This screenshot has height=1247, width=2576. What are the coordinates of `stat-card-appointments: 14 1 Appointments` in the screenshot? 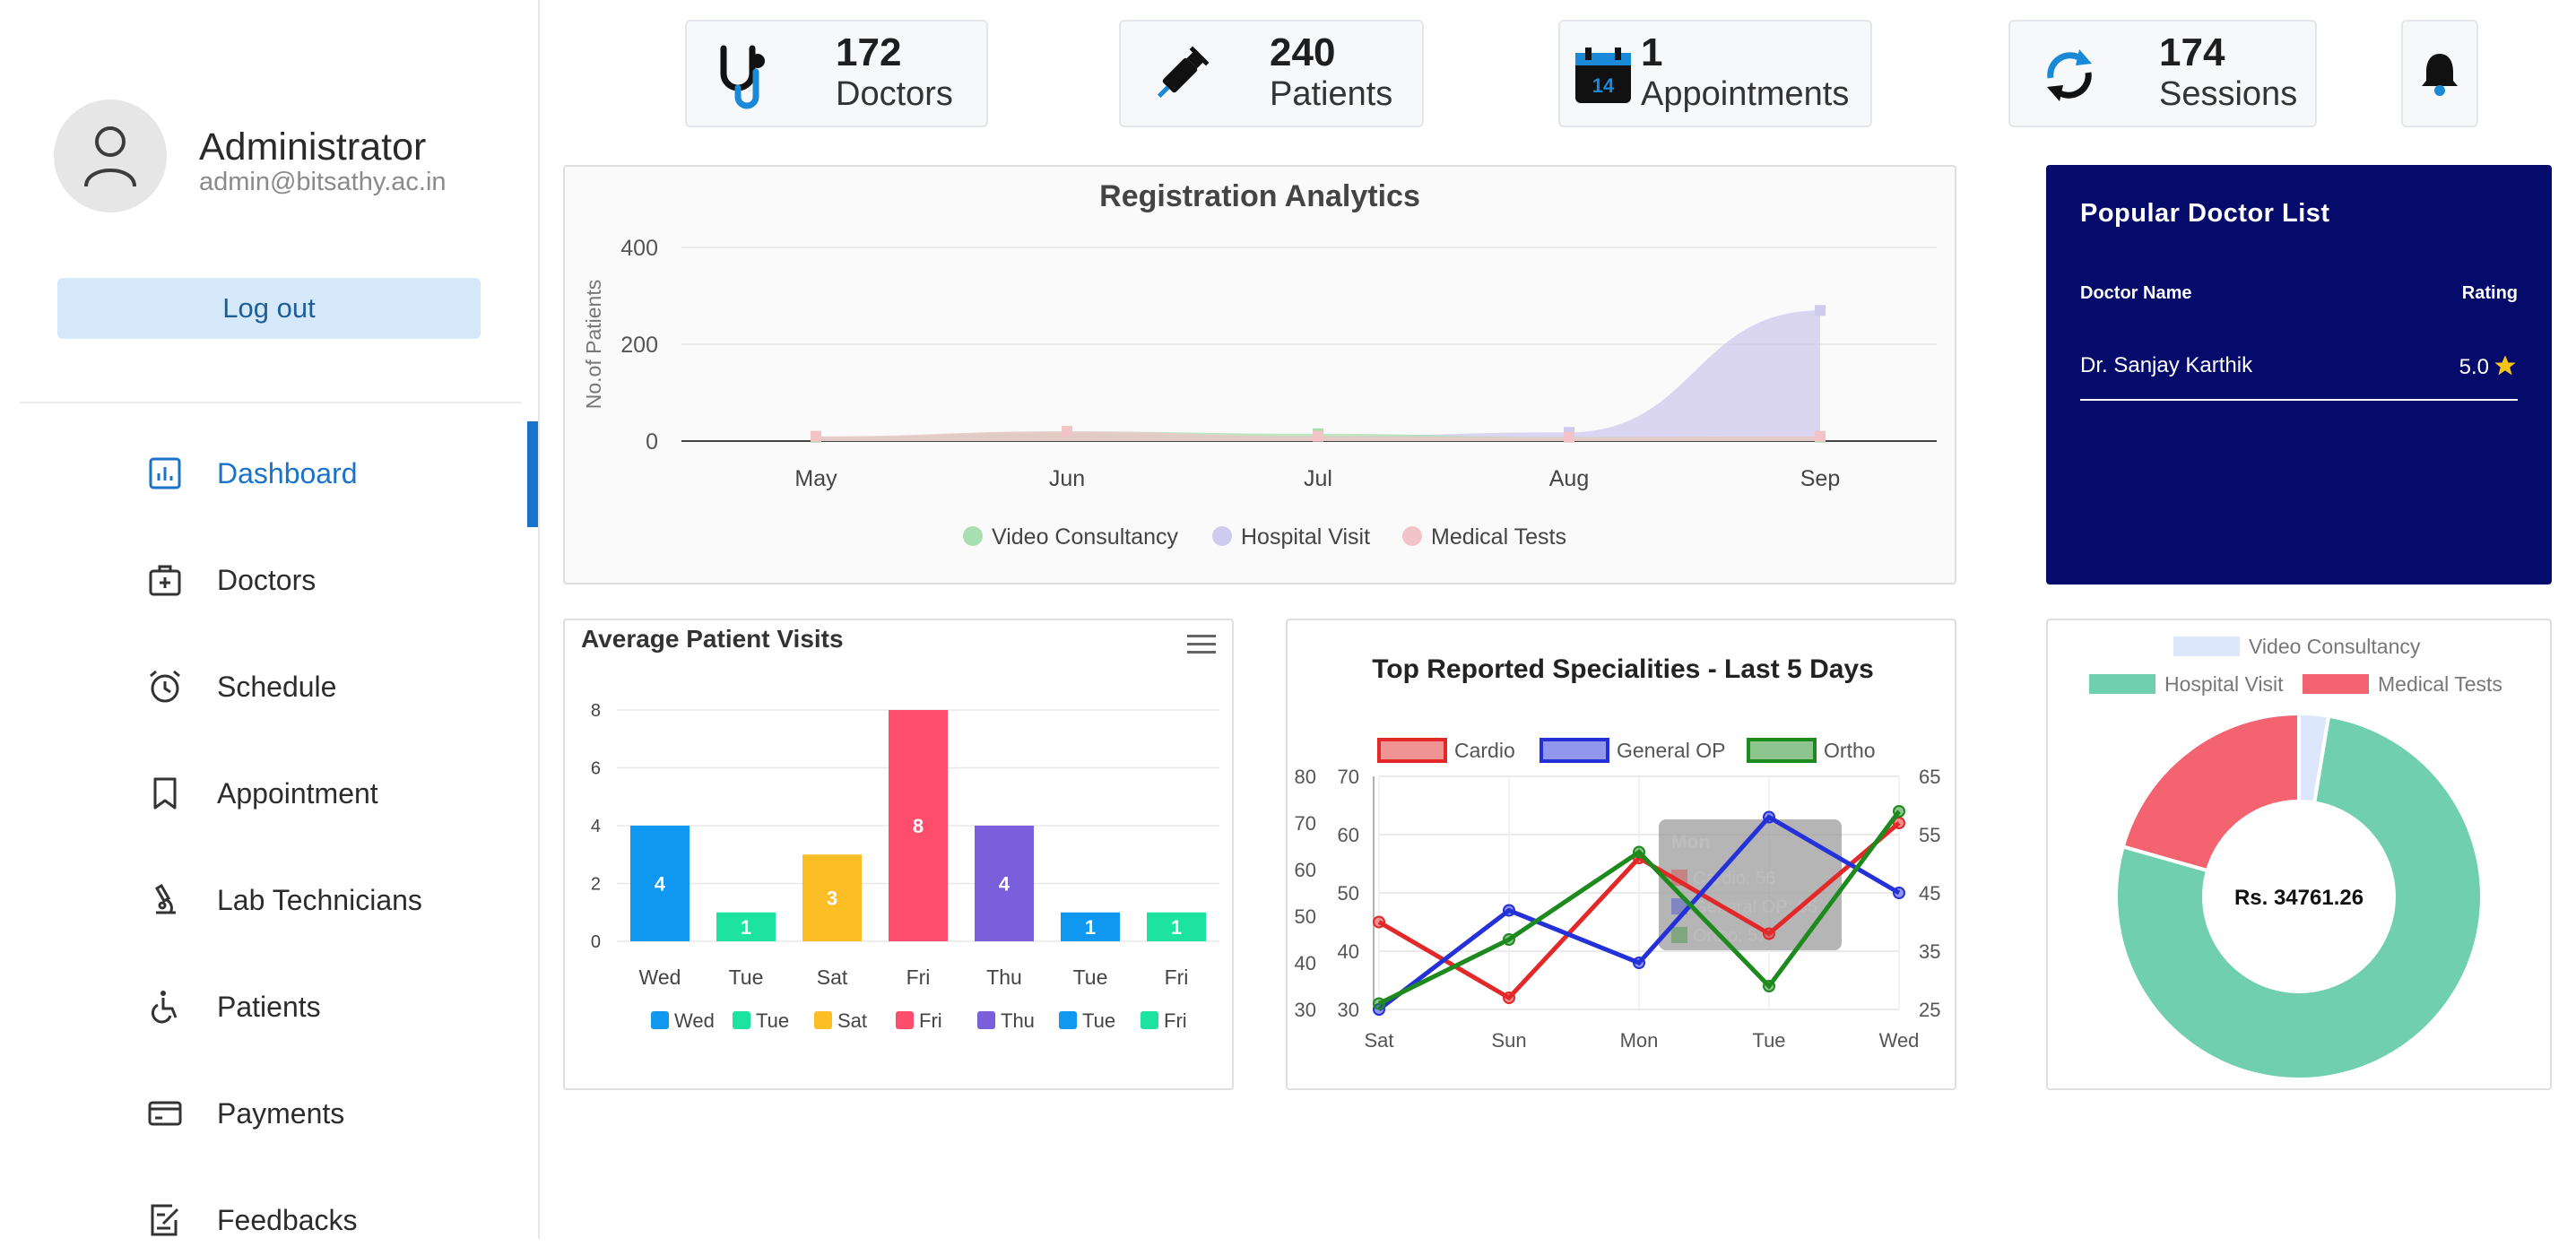 It's located at (1715, 73).